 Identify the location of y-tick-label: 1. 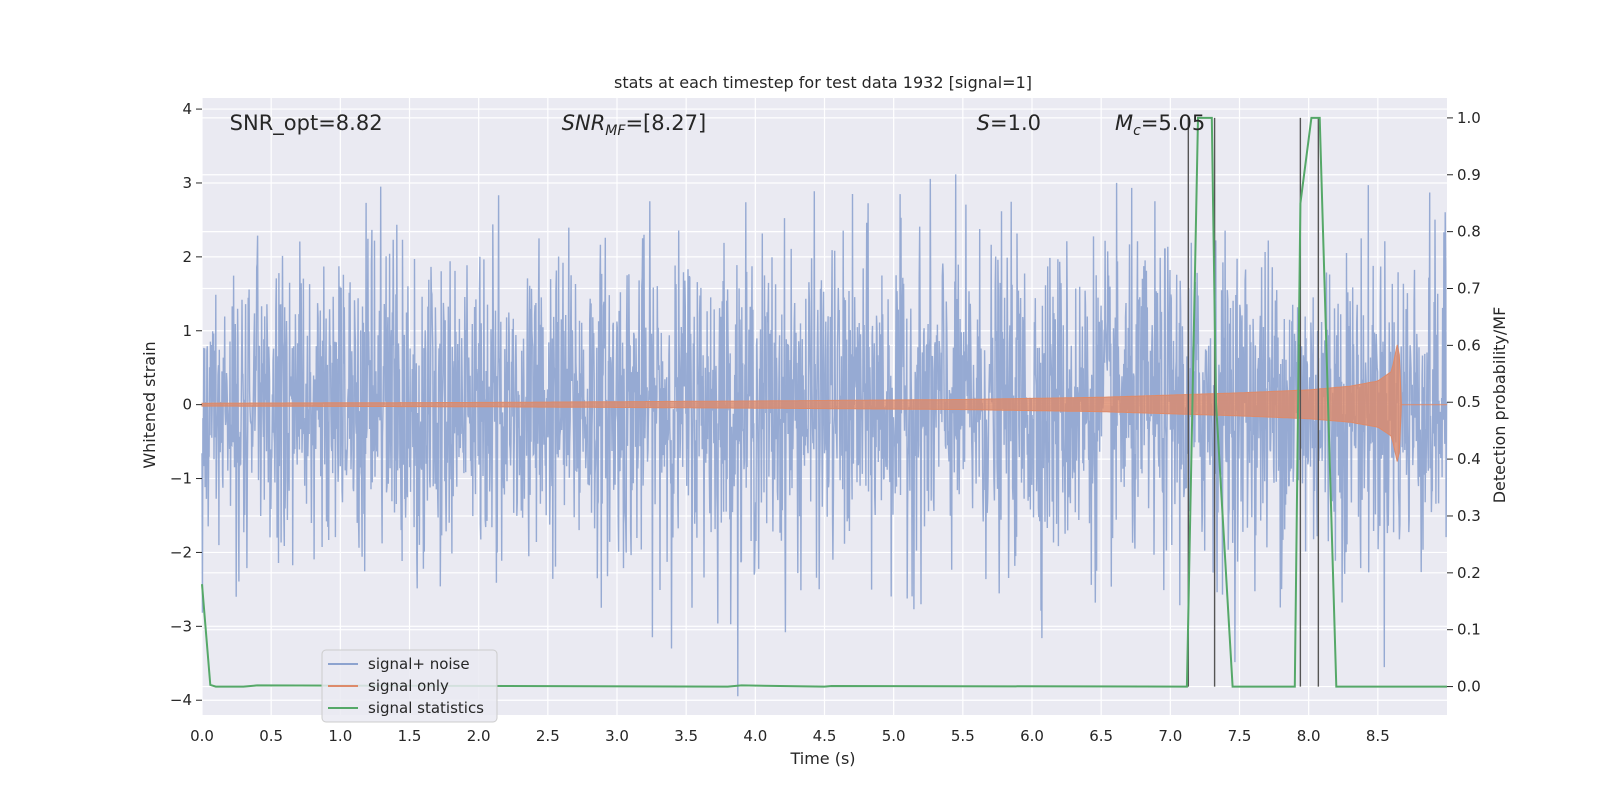
(187, 331).